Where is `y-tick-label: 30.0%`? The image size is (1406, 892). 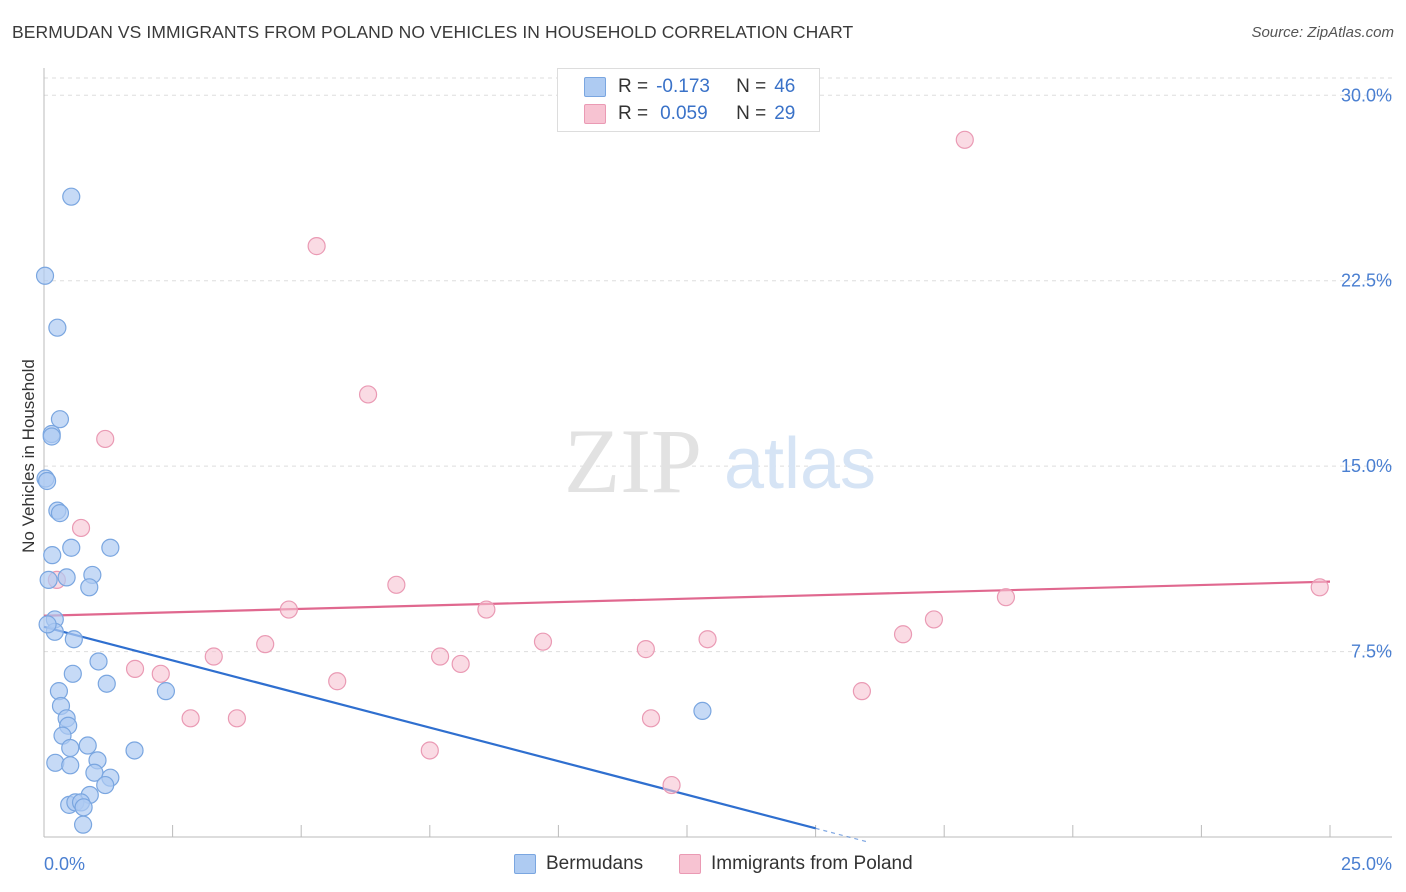
y-tick-label: 30.0% is located at coordinates (1366, 95).